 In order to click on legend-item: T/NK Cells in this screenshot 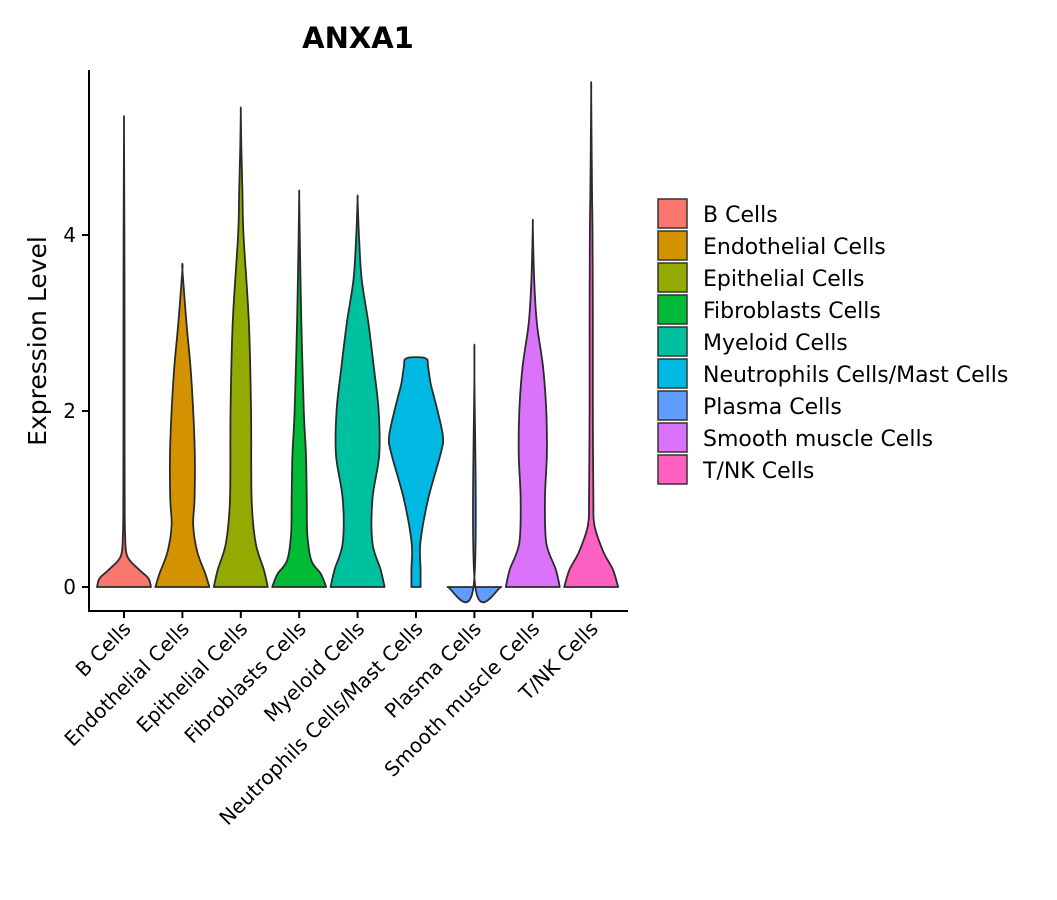, I will do `click(735, 469)`.